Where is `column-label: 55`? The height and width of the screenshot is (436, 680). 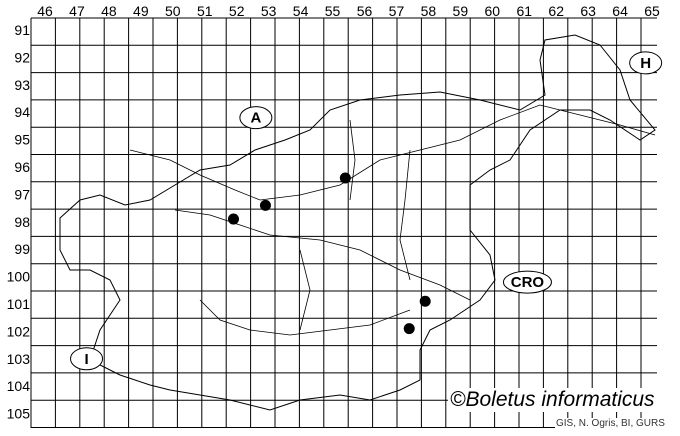
column-label: 55 is located at coordinates (333, 11).